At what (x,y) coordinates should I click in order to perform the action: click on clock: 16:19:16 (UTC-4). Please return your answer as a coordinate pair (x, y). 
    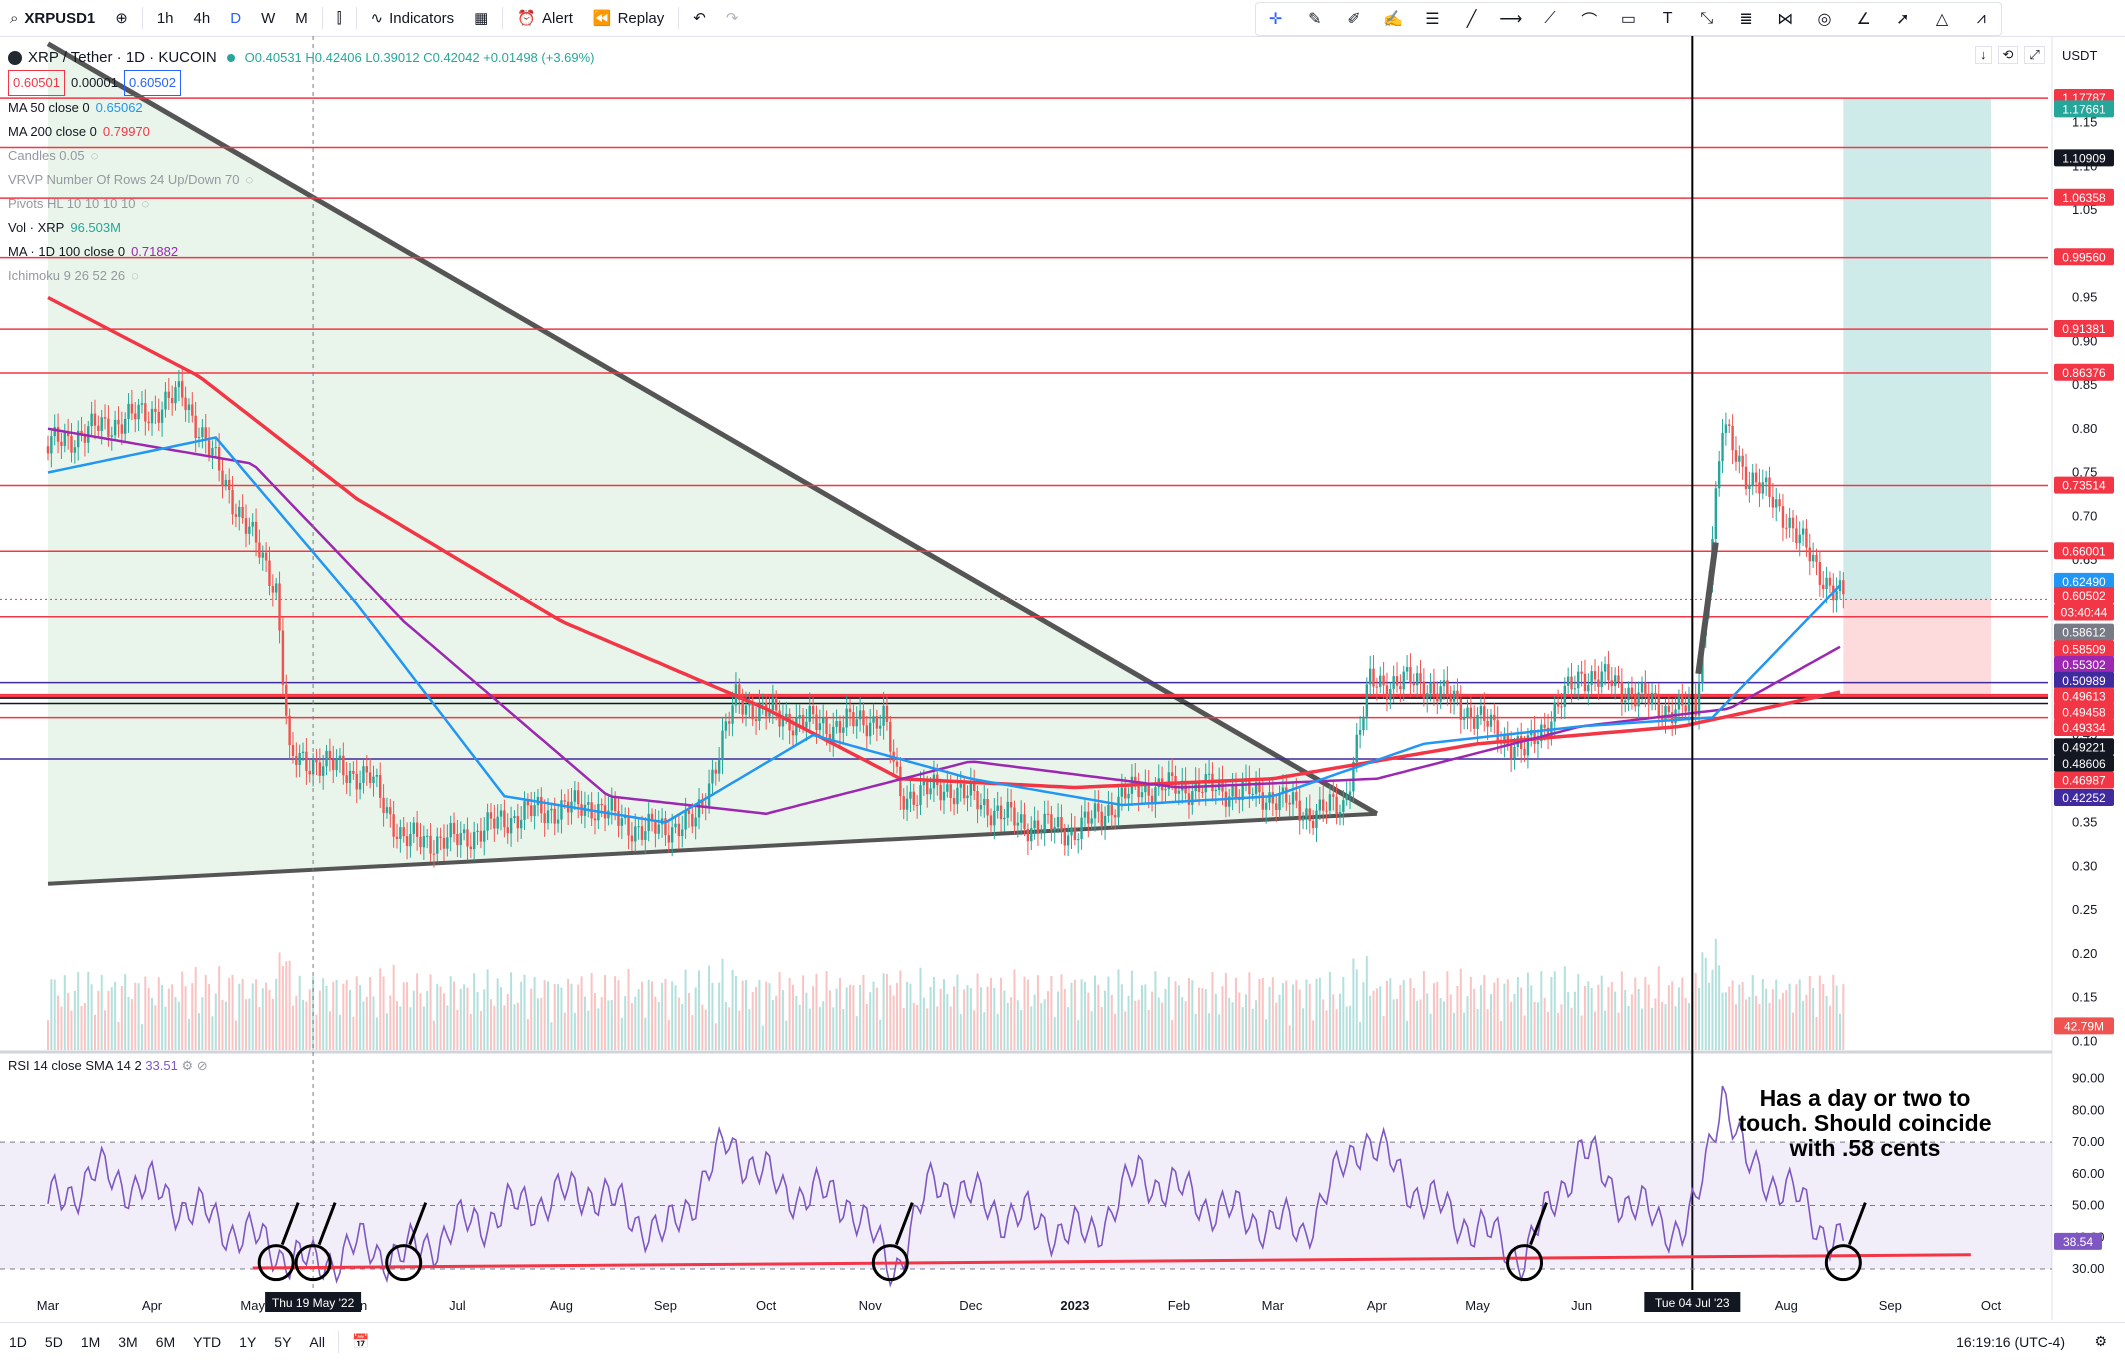
    Looking at the image, I should click on (2010, 1341).